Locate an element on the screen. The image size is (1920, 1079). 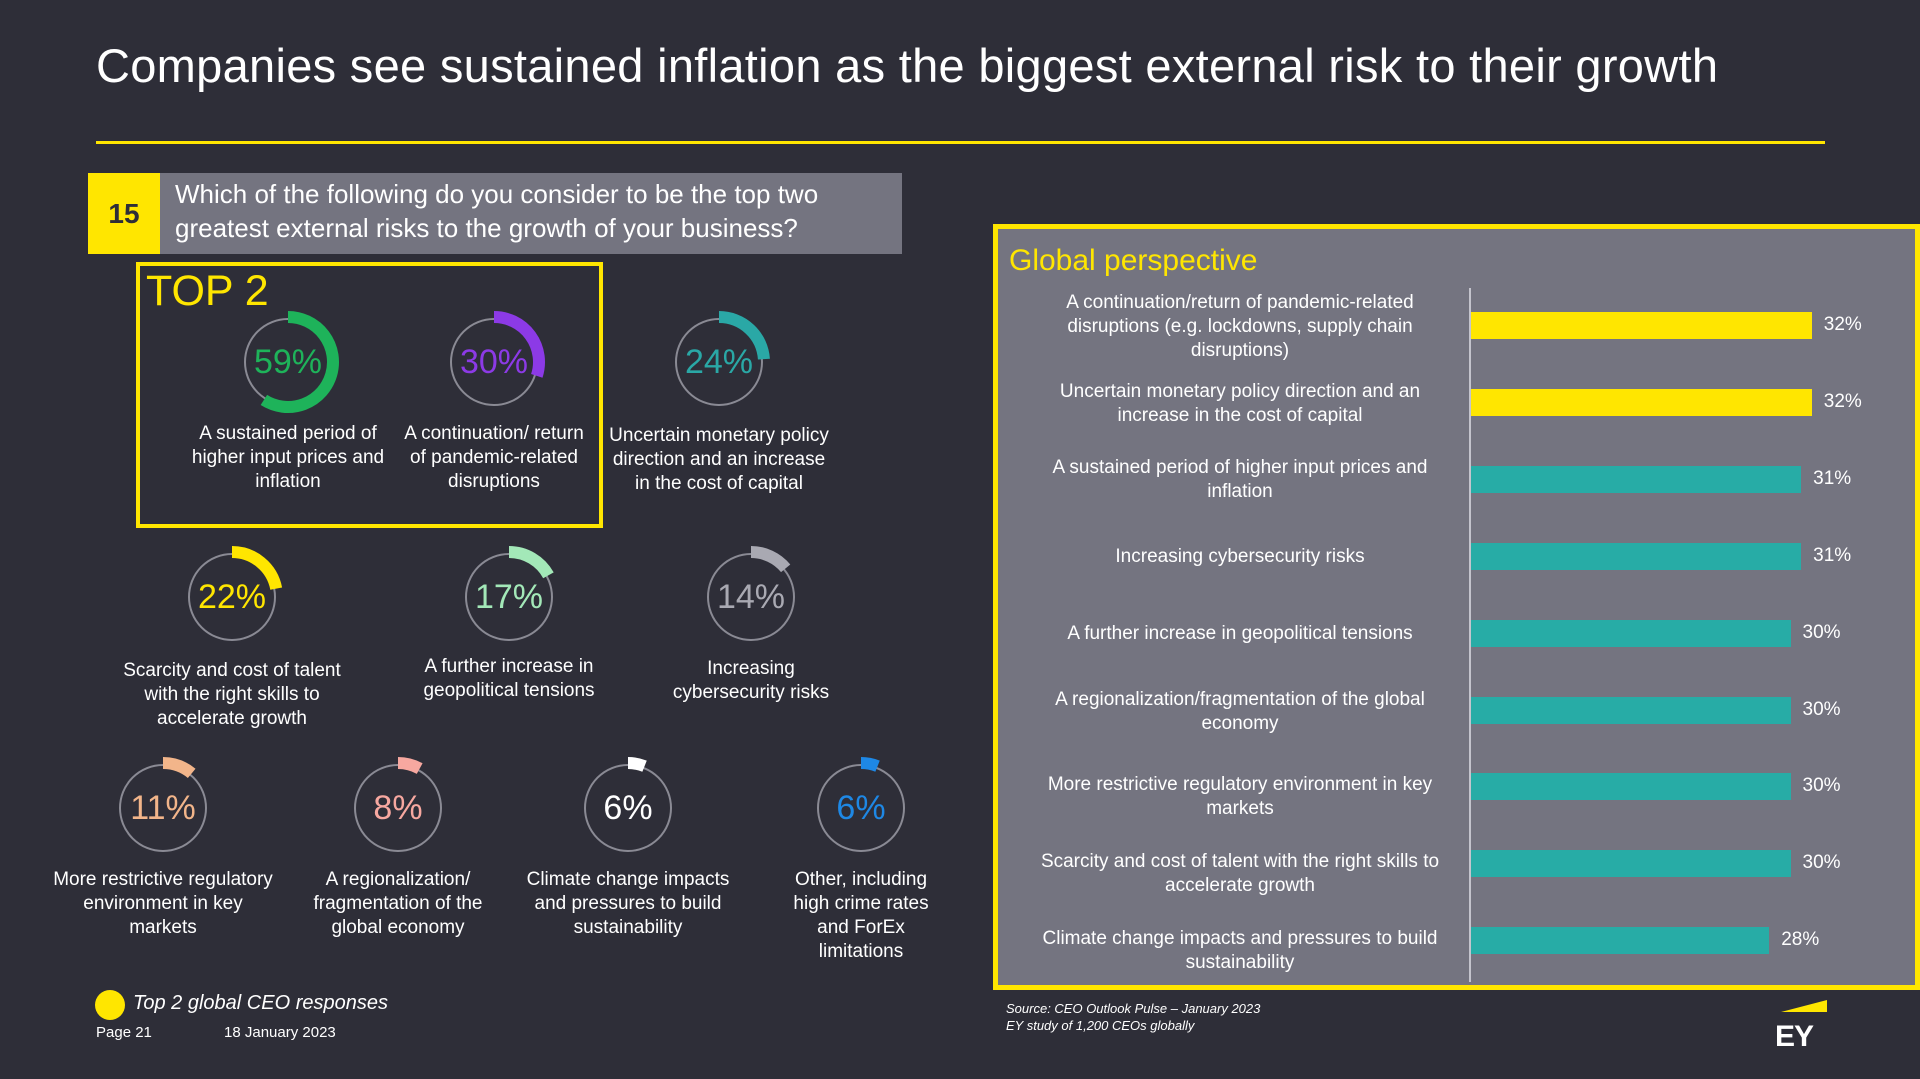
donut-value-2: 30% is located at coordinates (494, 361).